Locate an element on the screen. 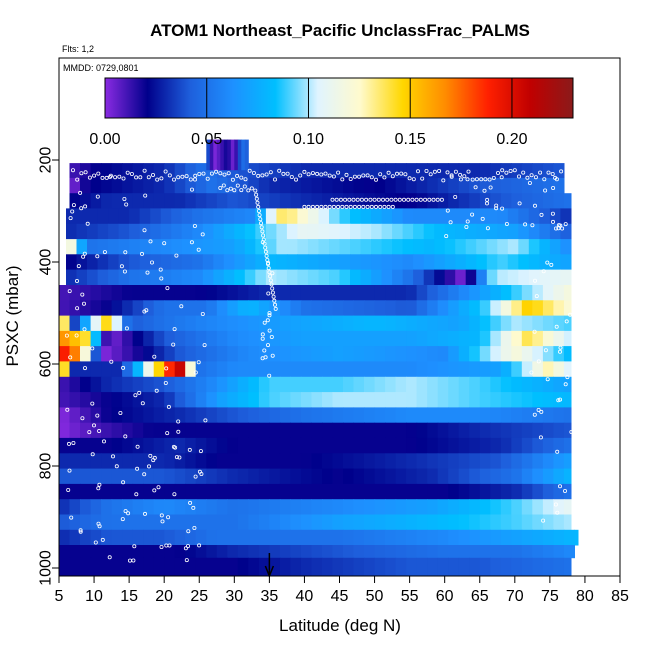  x-tick-label: 80 is located at coordinates (585, 596).